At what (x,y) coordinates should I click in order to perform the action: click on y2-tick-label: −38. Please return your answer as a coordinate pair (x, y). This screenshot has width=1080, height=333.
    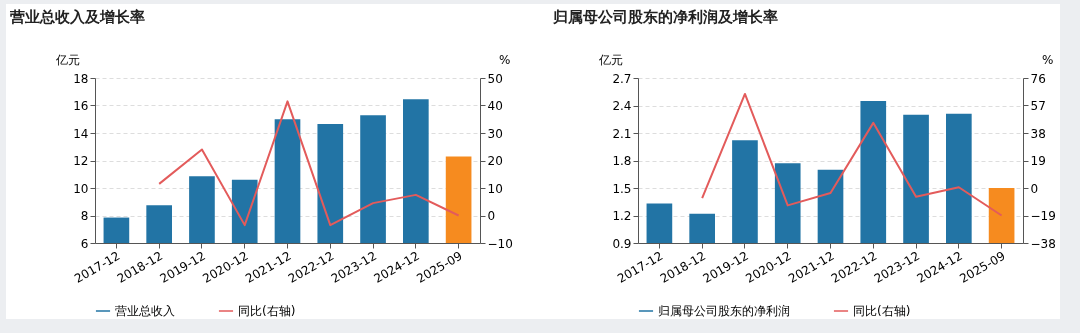
    Looking at the image, I should click on (1043, 243).